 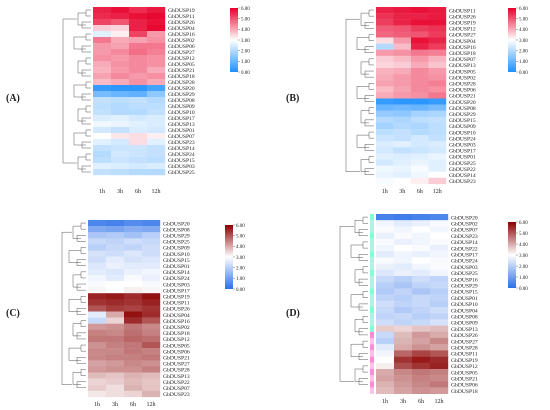 What do you see at coordinates (181, 89) in the screenshot?
I see `row-label: GbDUSP20` at bounding box center [181, 89].